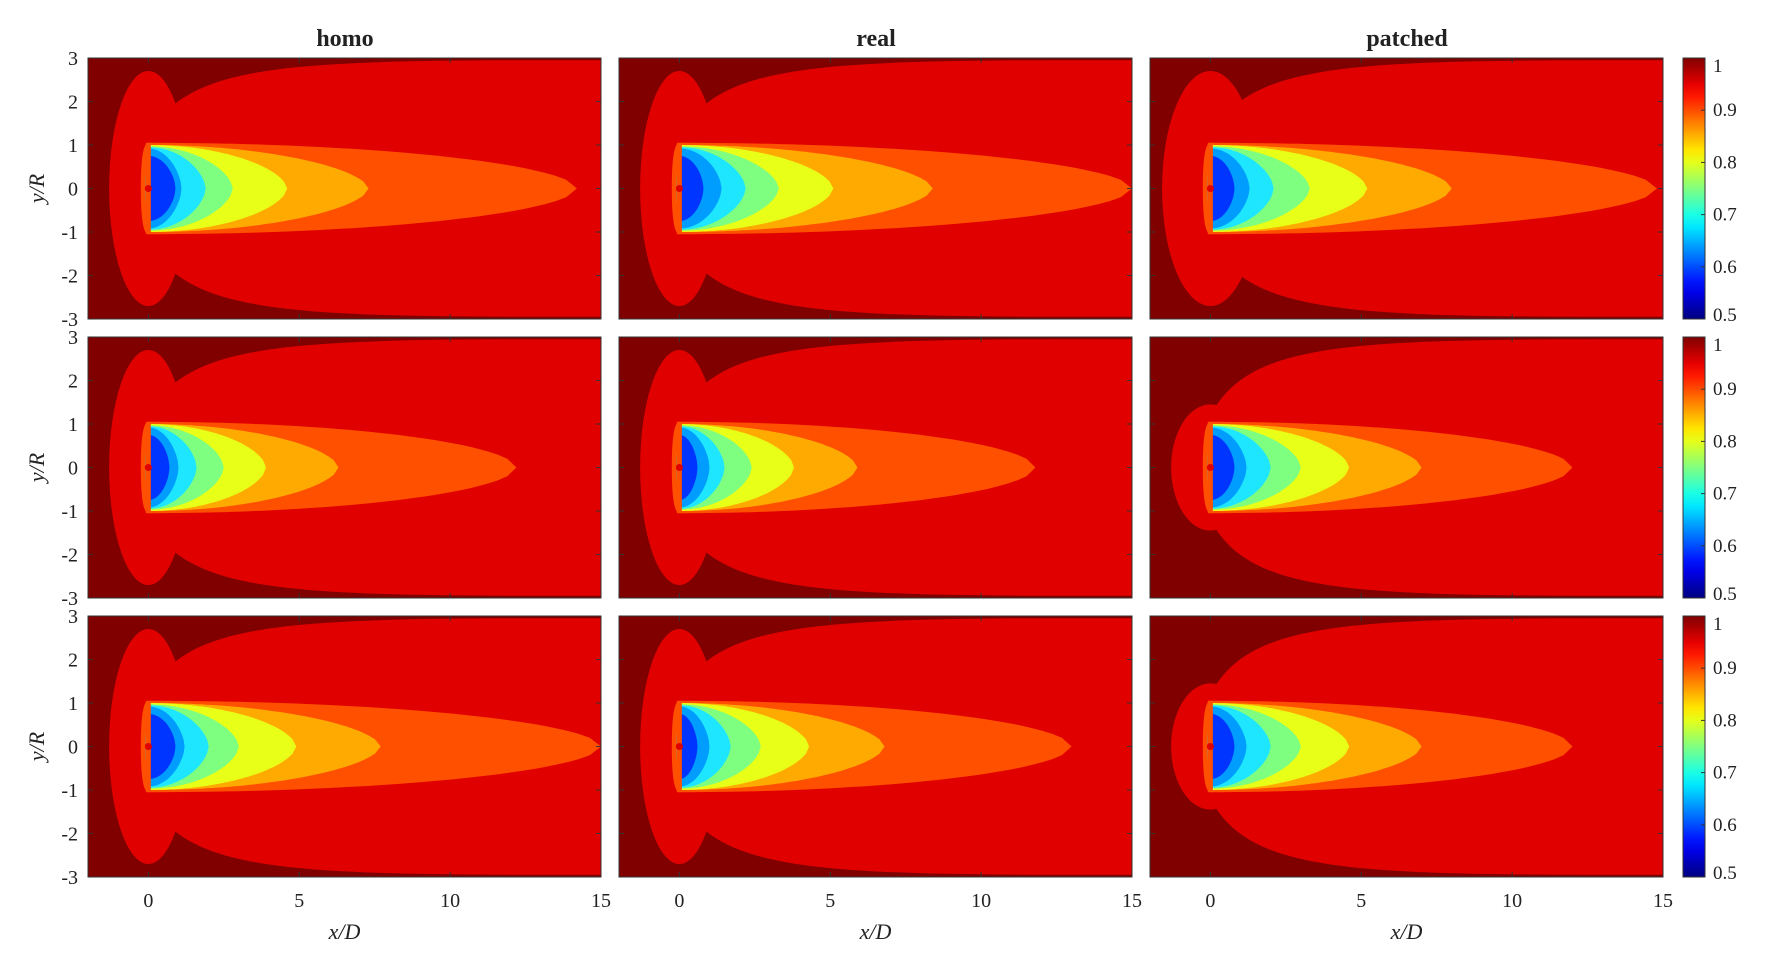 The height and width of the screenshot is (960, 1776). Describe the element at coordinates (1406, 467) in the screenshot. I see `panel-r2-patched` at that location.